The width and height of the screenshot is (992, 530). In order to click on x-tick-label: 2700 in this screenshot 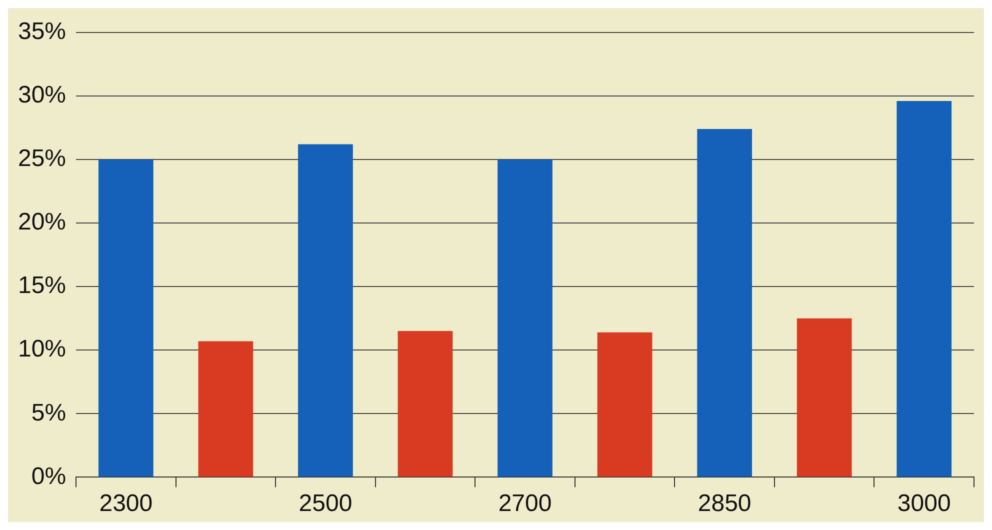, I will do `click(525, 504)`.